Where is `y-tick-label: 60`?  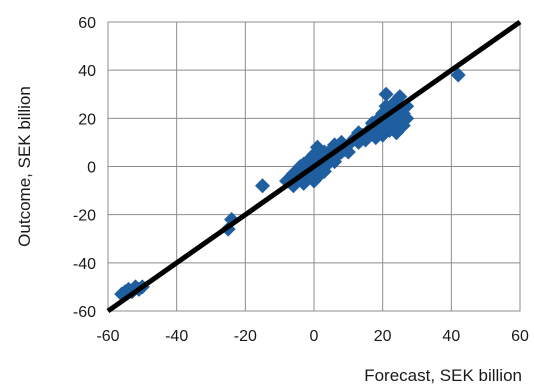
y-tick-label: 60 is located at coordinates (87, 23).